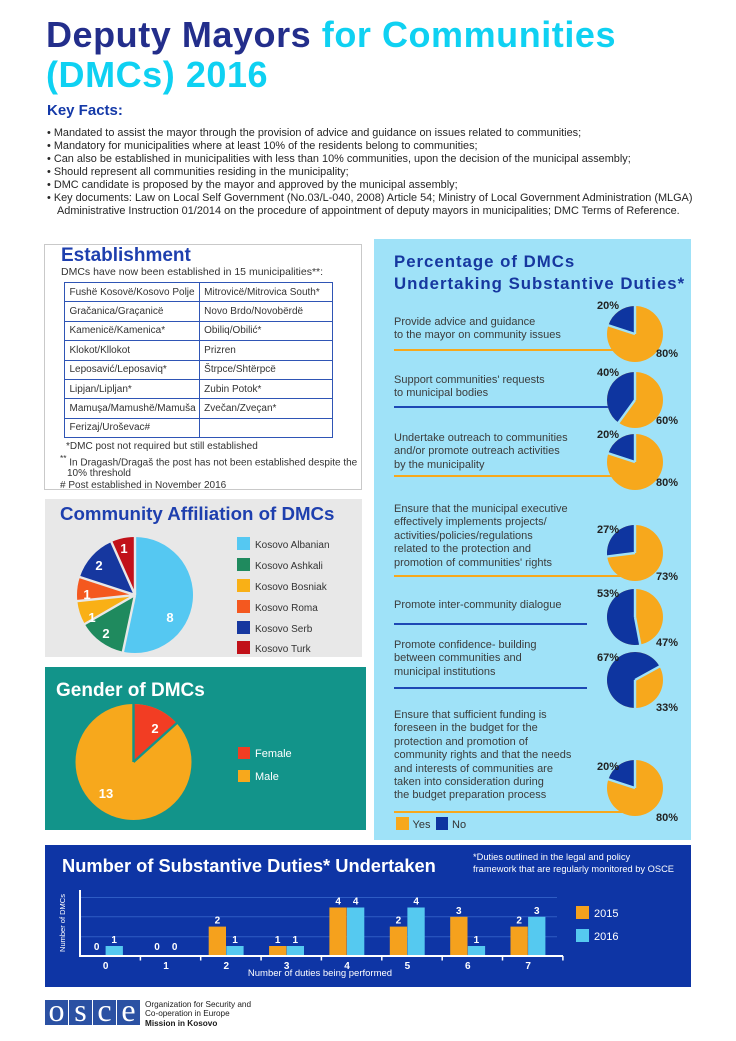  I want to click on svg-text:Number of duties being perform: Number of duties being performed, so click(320, 973).